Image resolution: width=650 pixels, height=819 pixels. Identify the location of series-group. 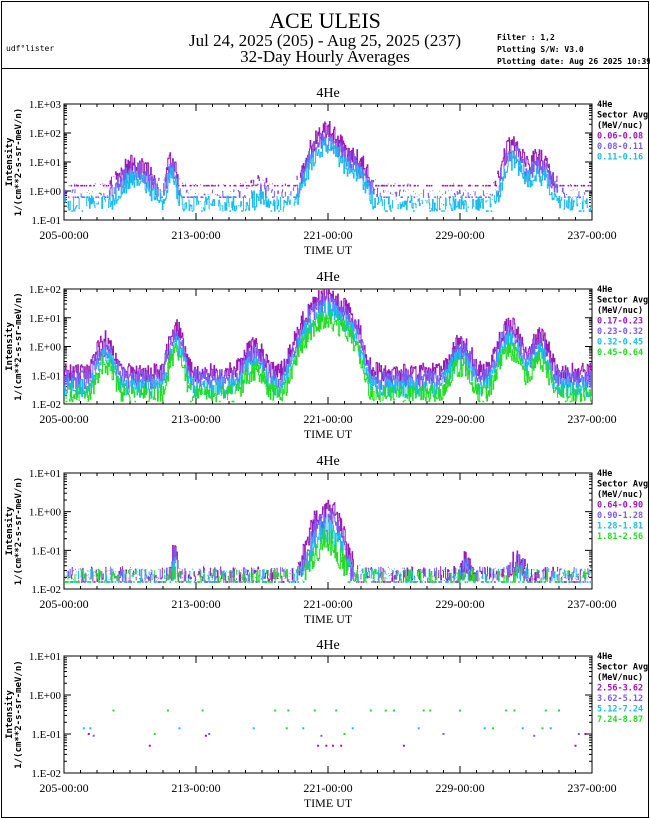
(337, 728).